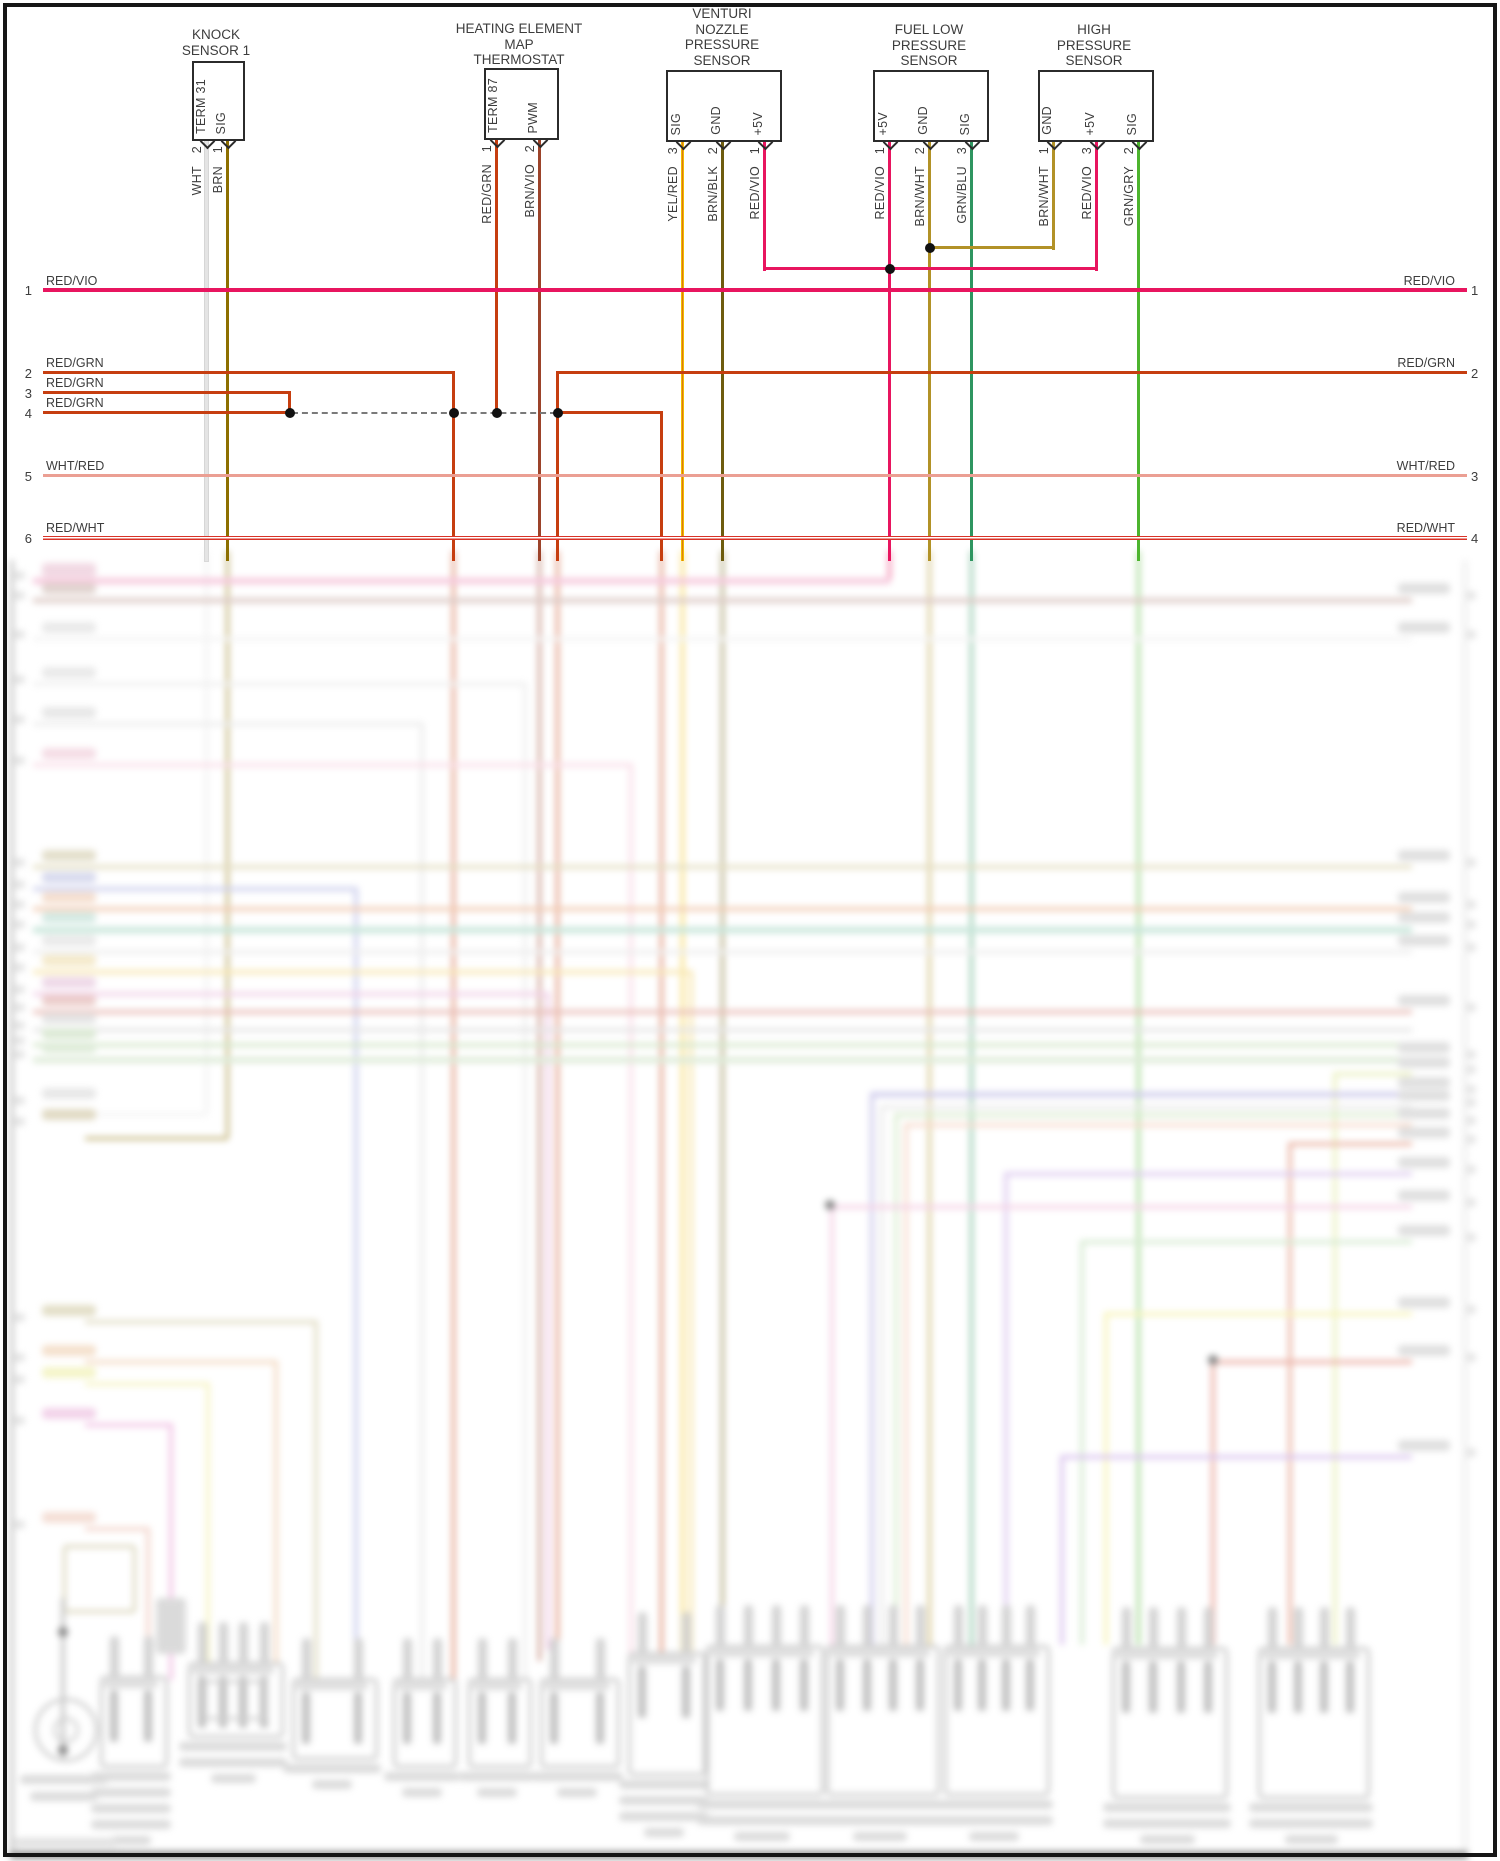  Describe the element at coordinates (1475, 538) in the screenshot. I see `row-number-right: 4` at that location.